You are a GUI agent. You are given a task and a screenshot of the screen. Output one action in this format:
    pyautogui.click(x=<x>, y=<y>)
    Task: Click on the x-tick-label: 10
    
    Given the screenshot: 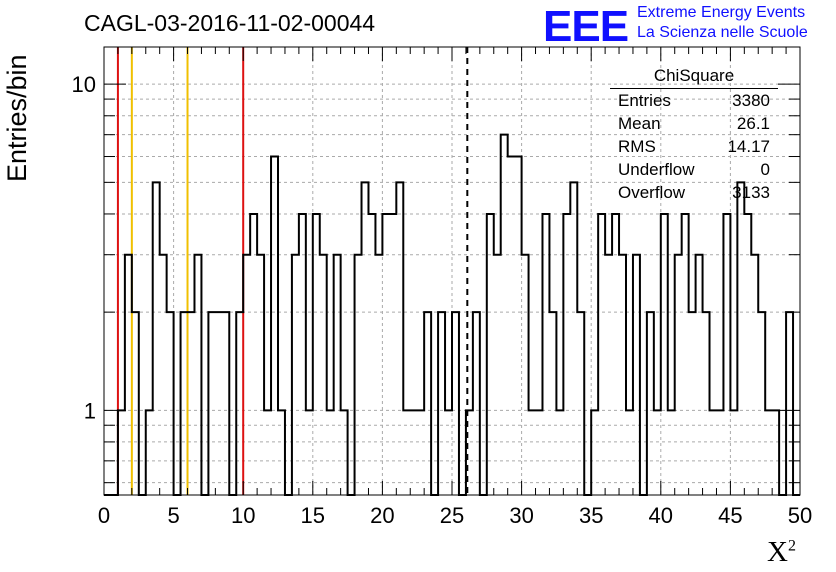 What is the action you would take?
    pyautogui.click(x=243, y=515)
    